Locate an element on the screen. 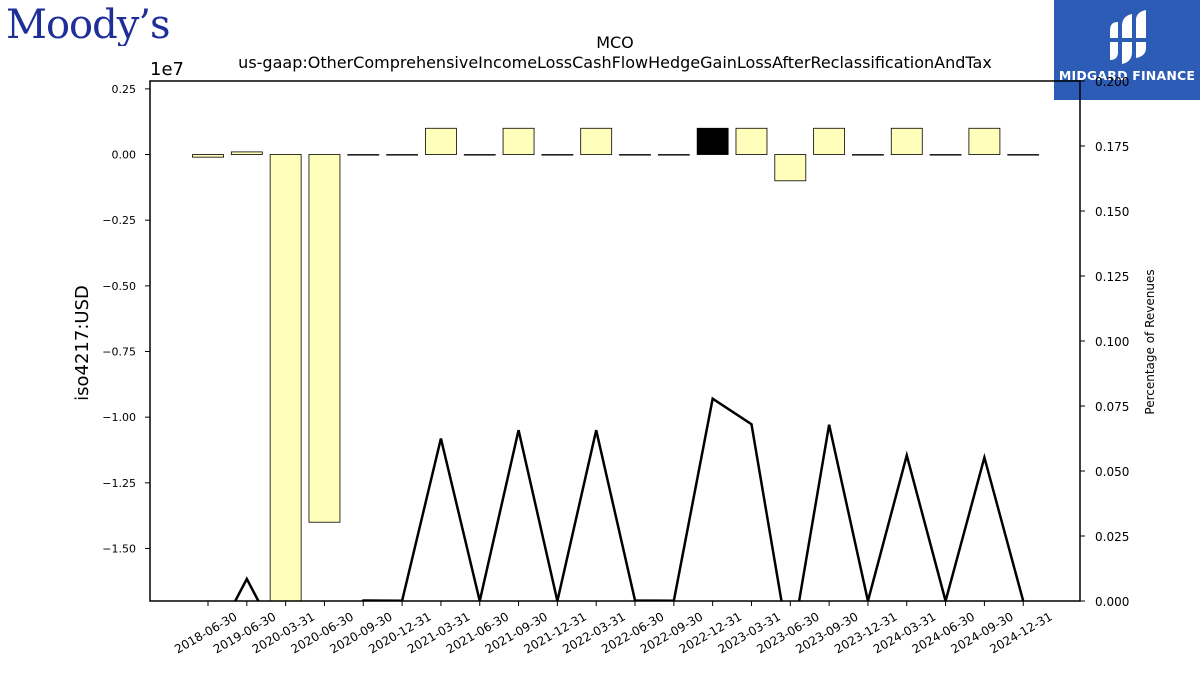 This screenshot has height=675, width=1200. y-tick-label: −0.25 is located at coordinates (119, 220).